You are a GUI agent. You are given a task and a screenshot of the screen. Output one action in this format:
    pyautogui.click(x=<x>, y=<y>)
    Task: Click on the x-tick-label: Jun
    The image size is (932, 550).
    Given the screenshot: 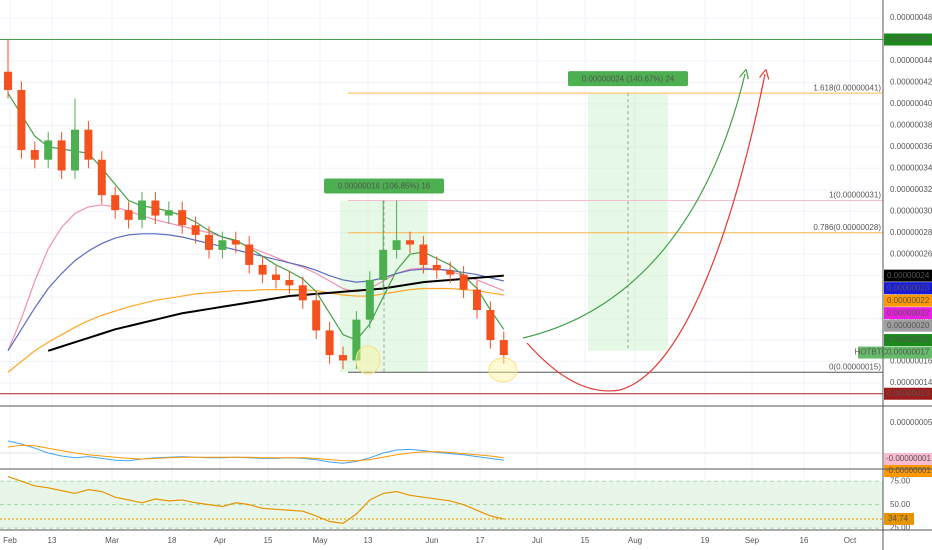 What is the action you would take?
    pyautogui.click(x=432, y=540)
    